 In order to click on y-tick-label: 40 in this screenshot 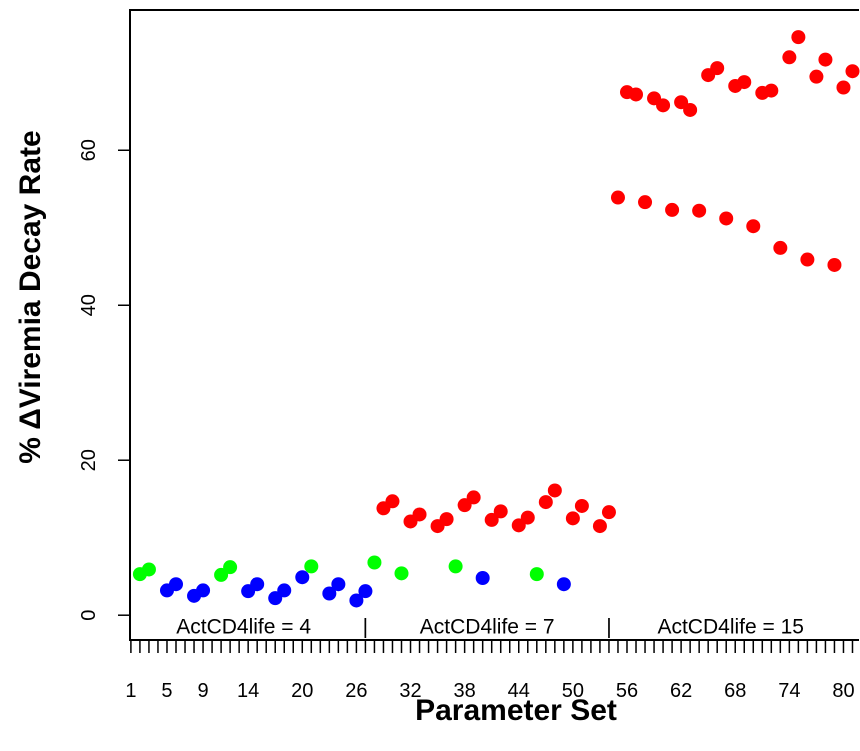, I will do `click(89, 305)`.